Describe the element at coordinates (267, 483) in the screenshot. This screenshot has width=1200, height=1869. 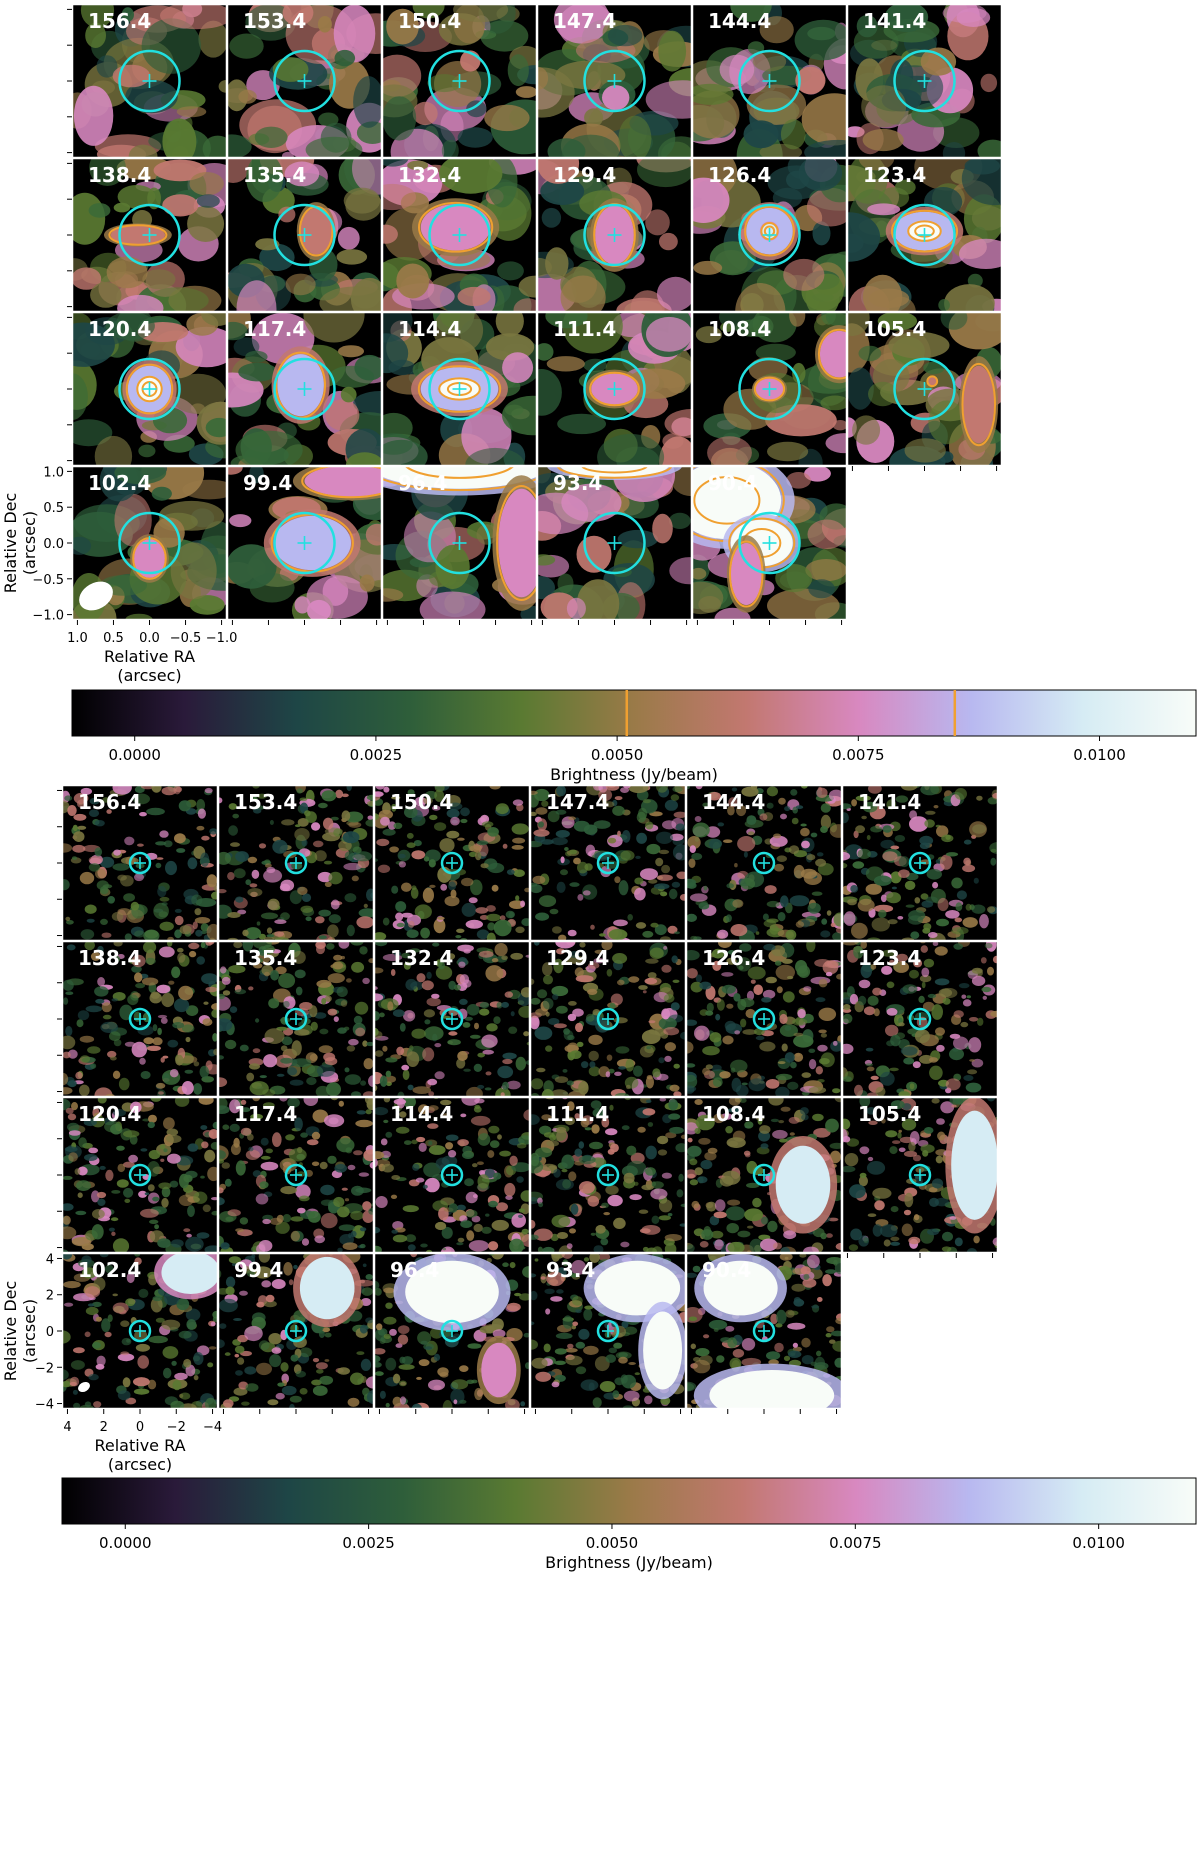
I see `channel-velocity-label: 99.4` at that location.